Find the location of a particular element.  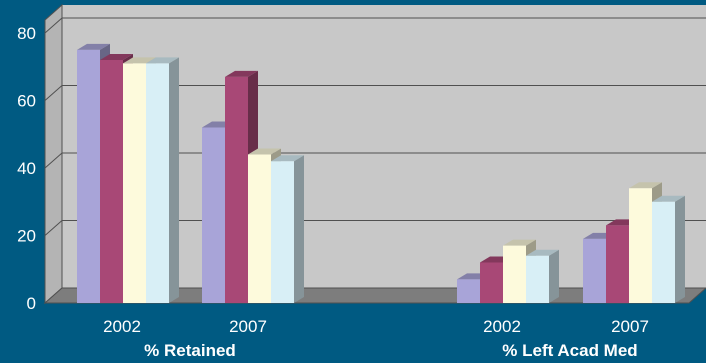

y-axis: 0 20 40 60 80 is located at coordinates (26, 168).